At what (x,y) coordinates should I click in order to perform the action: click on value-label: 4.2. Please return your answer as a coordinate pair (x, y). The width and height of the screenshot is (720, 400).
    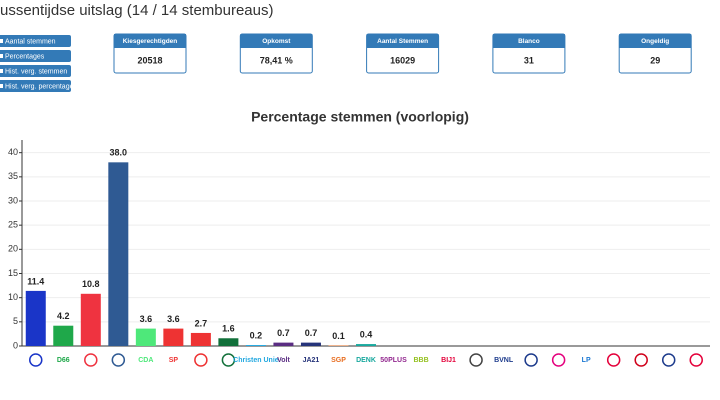
    Looking at the image, I should click on (63, 316).